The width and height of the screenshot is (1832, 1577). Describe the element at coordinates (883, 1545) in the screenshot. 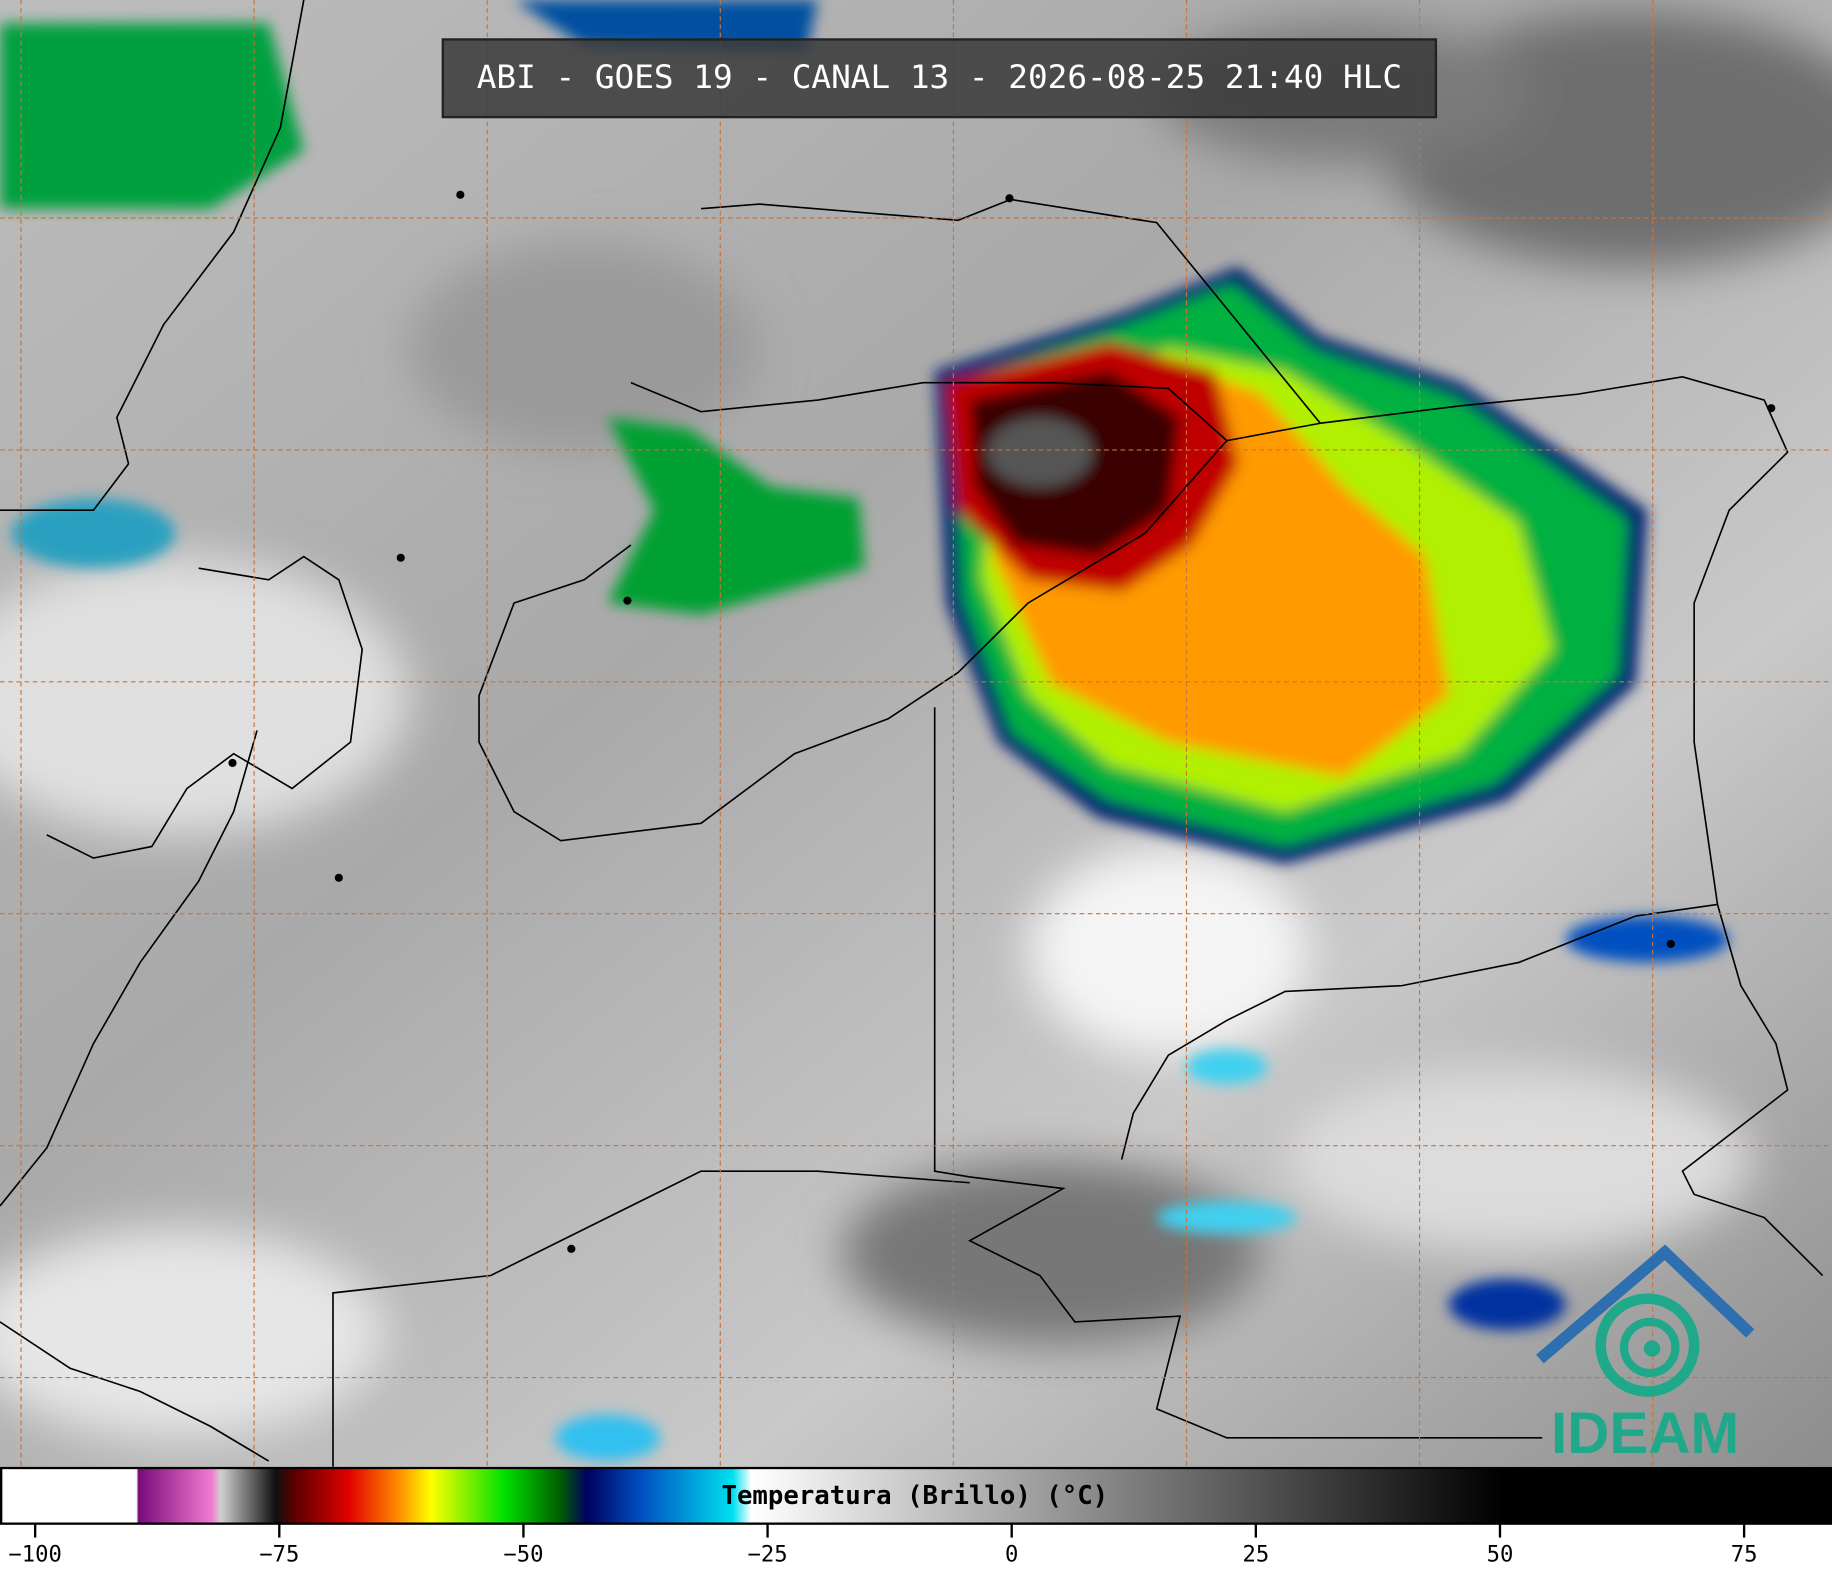

I see `colorbar-ticks: −100 −75 −50 −25 0 25 50 75` at that location.